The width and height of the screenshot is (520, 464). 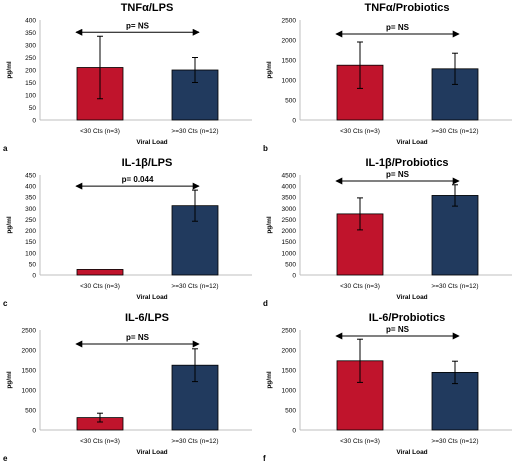 What do you see at coordinates (289, 209) in the screenshot?
I see `y-tick-label: 3000` at bounding box center [289, 209].